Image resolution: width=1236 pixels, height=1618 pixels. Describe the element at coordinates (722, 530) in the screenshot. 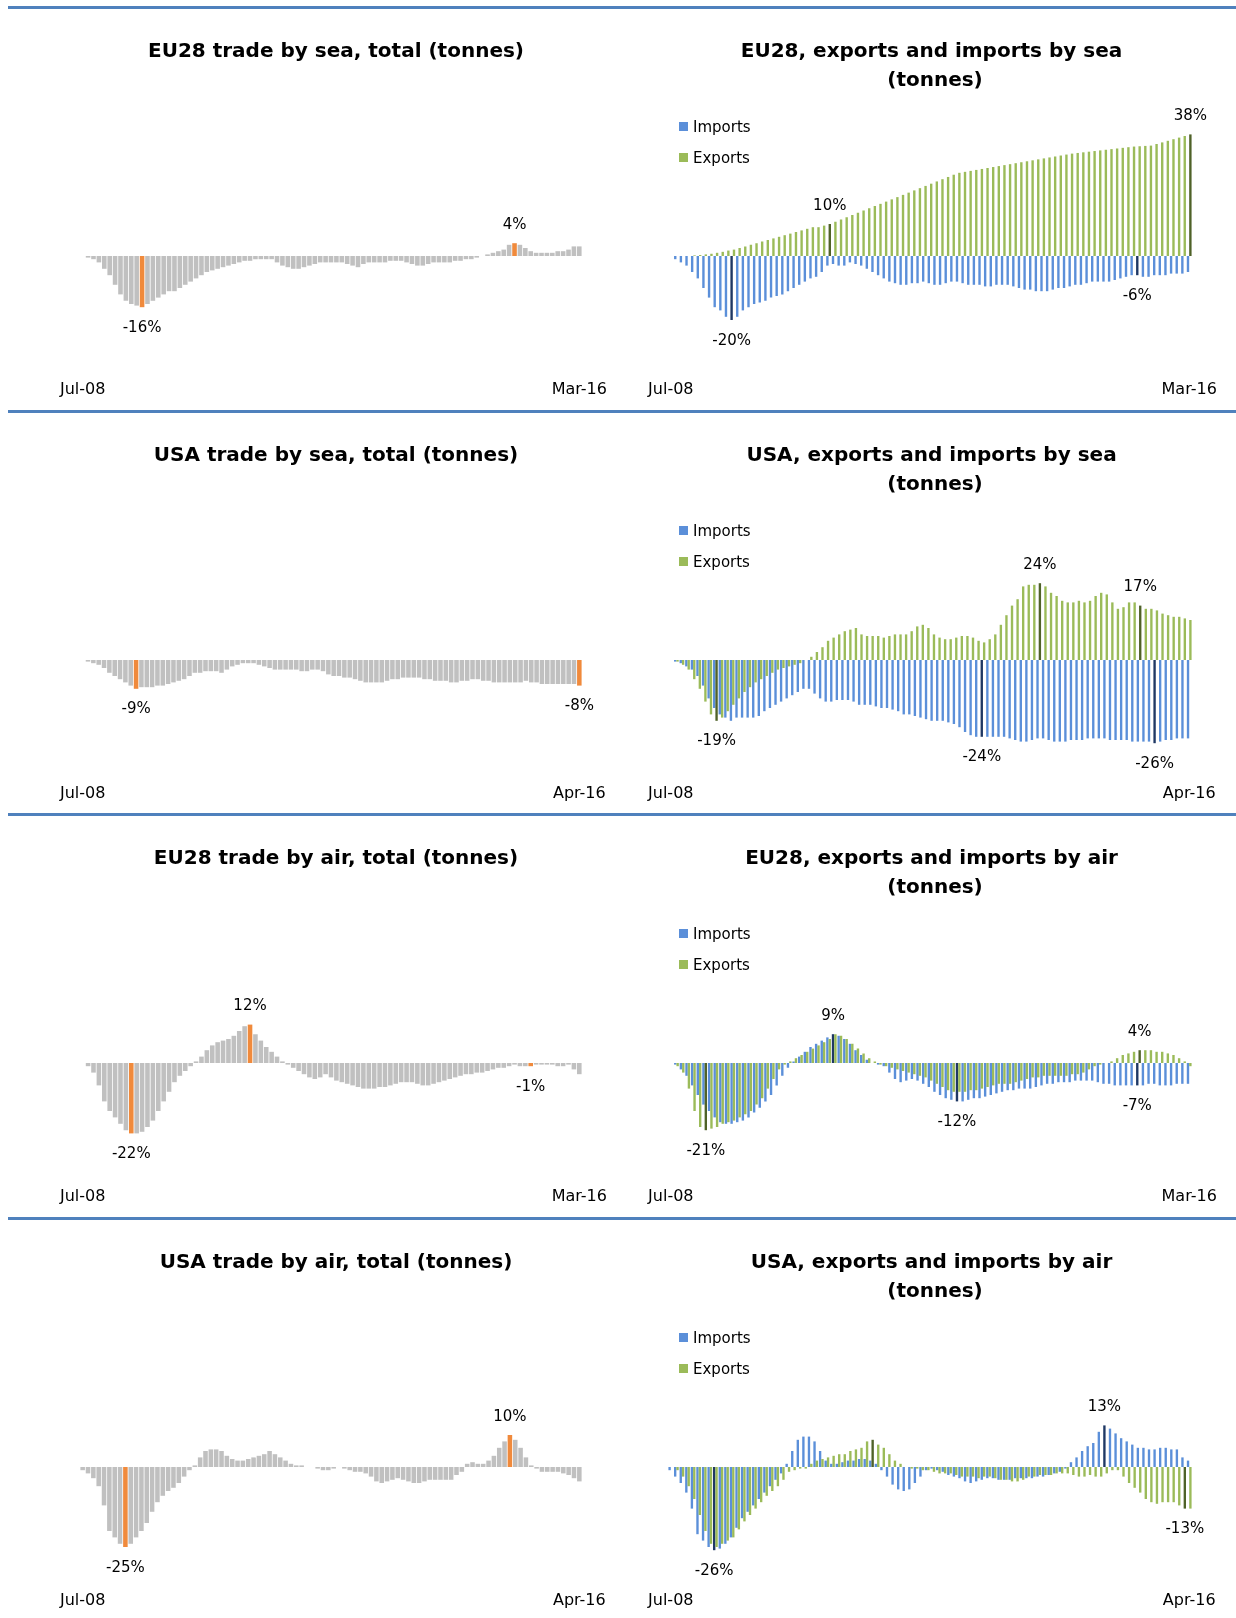

I see `legend-label: Imports` at that location.